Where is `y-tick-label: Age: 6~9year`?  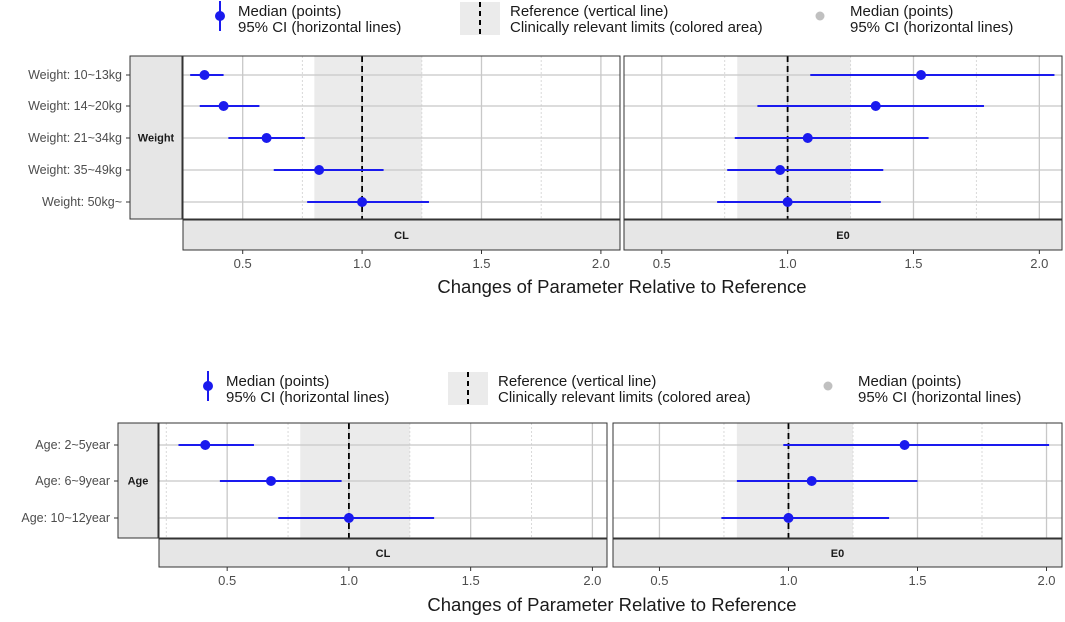
y-tick-label: Age: 6~9year is located at coordinates (72, 481).